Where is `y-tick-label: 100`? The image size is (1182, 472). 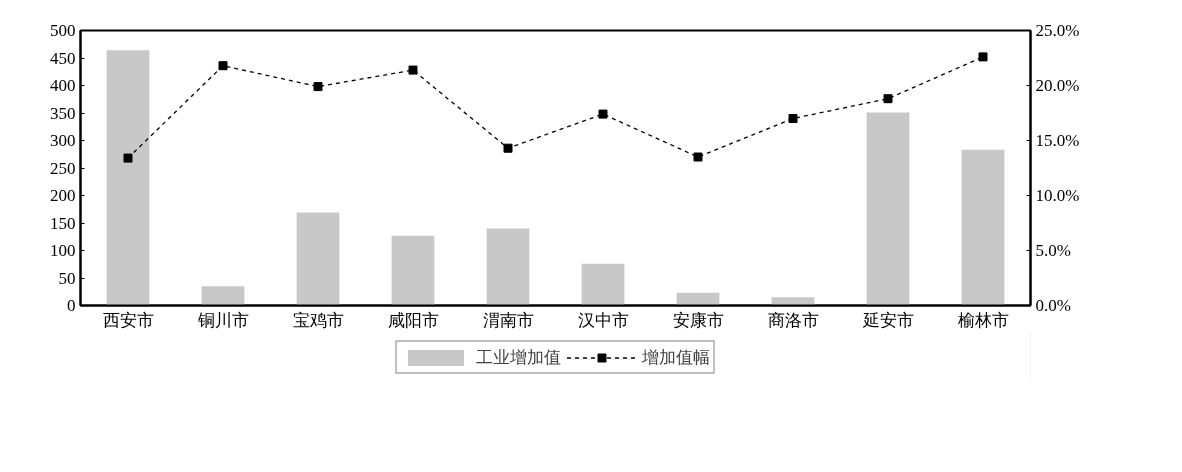 y-tick-label: 100 is located at coordinates (63, 250).